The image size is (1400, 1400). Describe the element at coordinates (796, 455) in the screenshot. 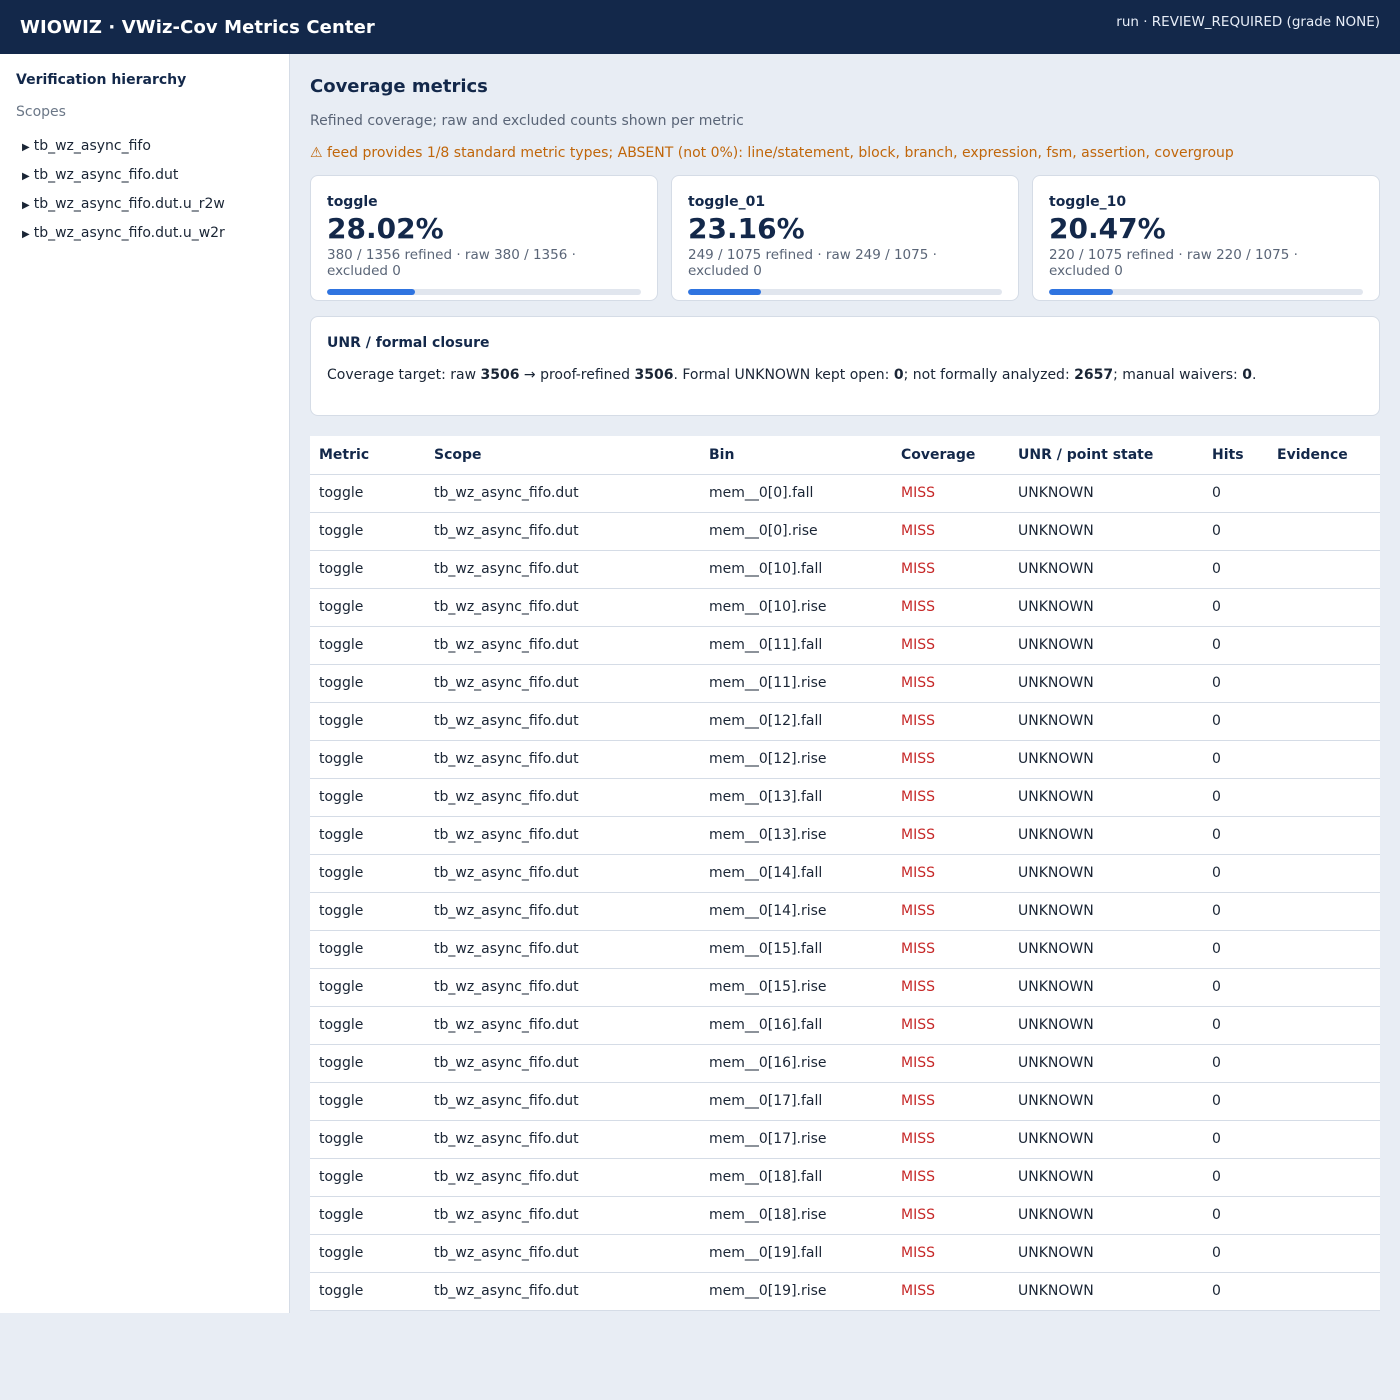

I see `col-bin: Bin` at that location.